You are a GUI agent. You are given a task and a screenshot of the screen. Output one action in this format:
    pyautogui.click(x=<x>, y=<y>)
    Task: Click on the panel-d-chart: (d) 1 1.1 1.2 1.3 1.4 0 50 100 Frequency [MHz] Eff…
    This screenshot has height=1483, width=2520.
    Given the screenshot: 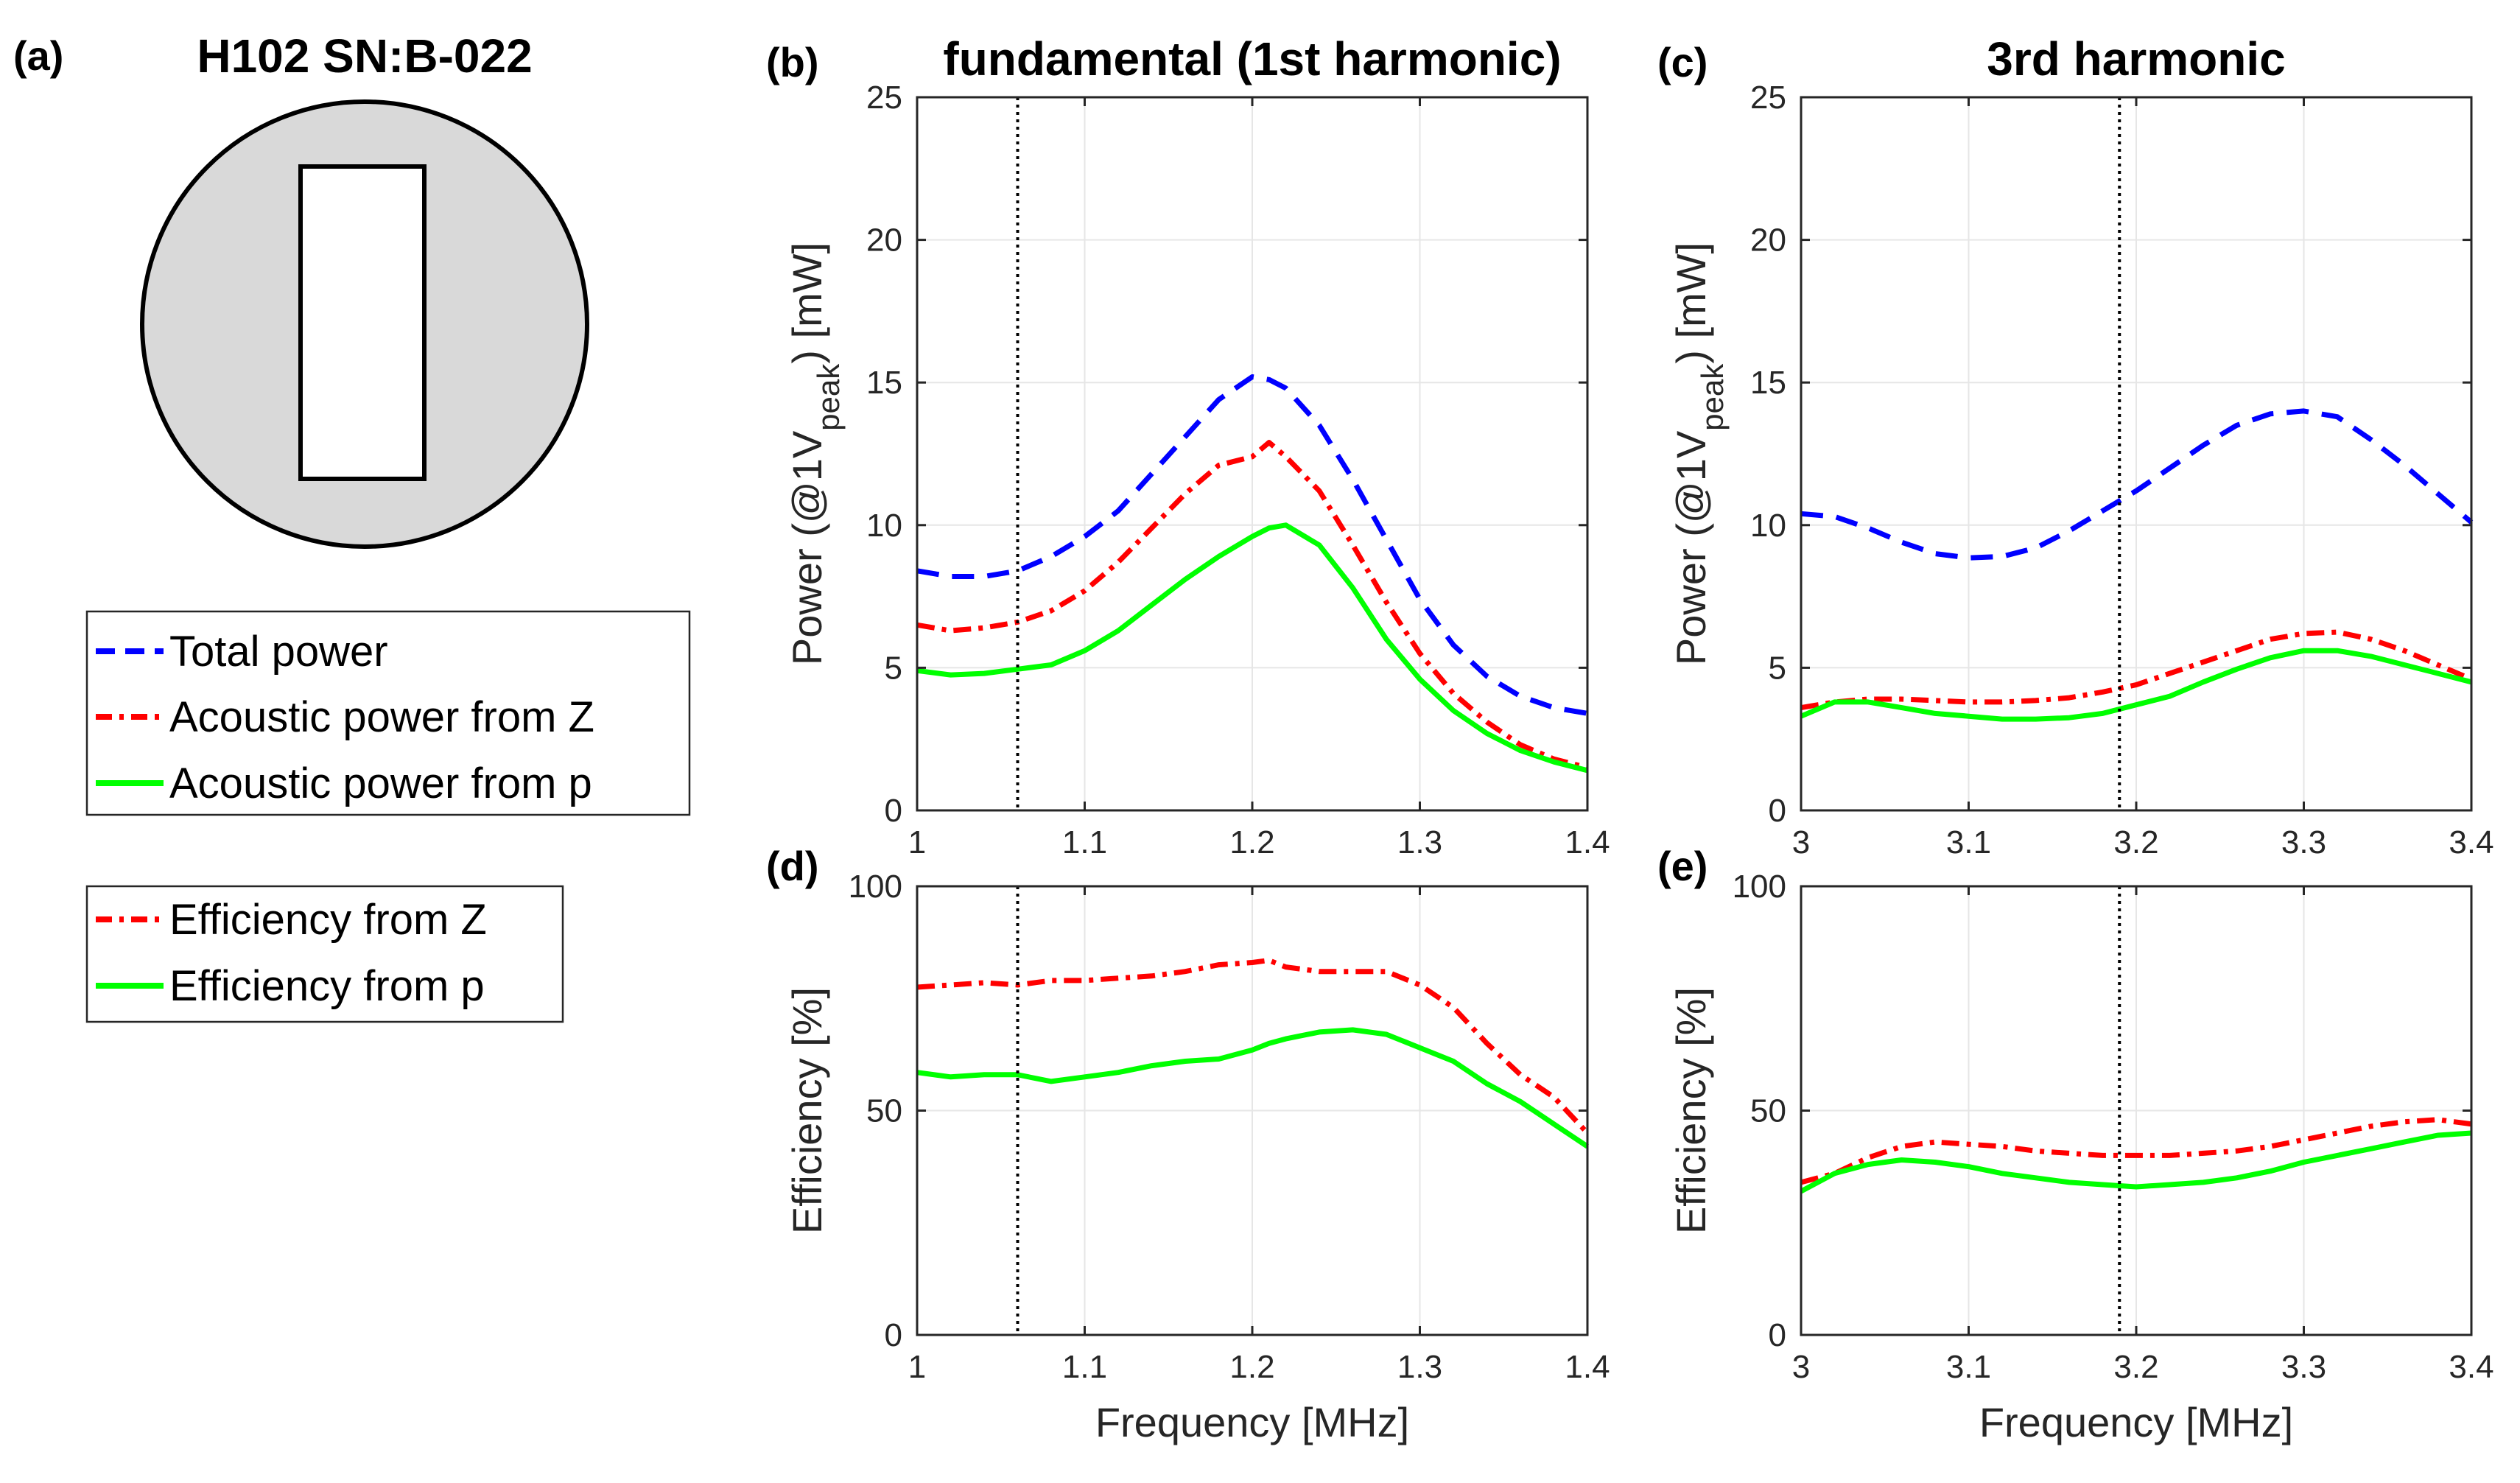 What is the action you would take?
    pyautogui.click(x=1188, y=1144)
    